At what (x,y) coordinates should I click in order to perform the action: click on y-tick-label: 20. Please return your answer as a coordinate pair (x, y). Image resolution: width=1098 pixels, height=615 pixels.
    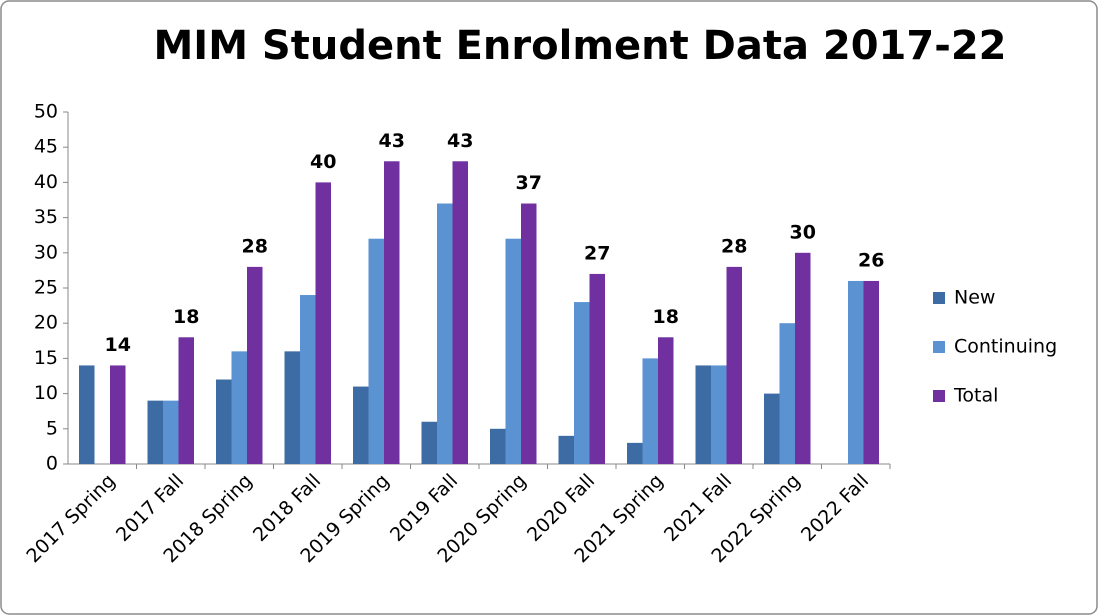
    Looking at the image, I should click on (46, 323).